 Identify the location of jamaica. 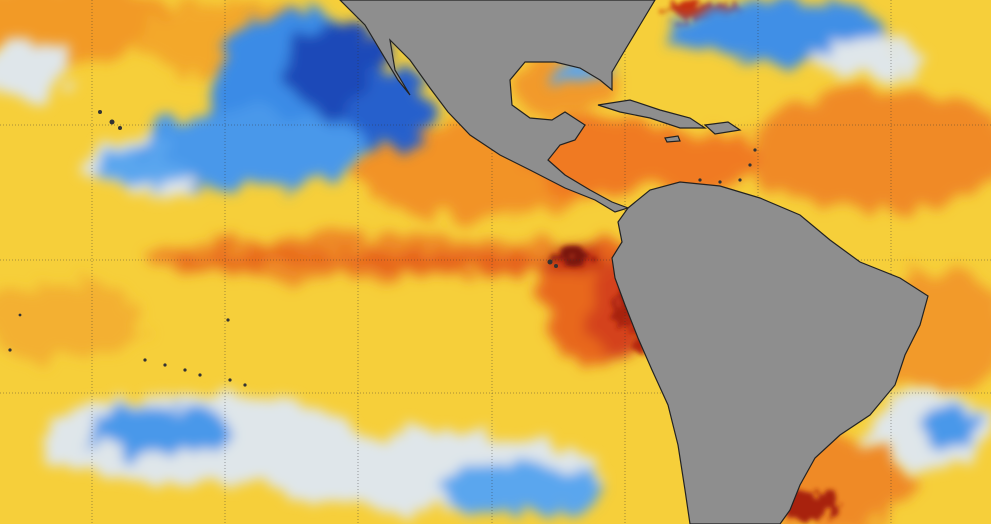
(672, 139).